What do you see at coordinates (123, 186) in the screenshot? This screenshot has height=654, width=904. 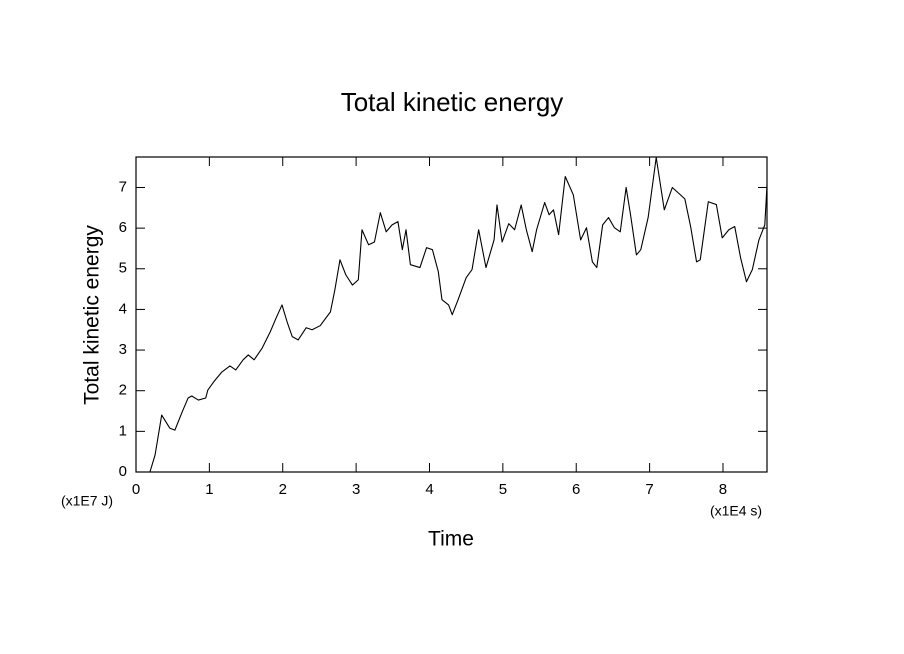 I see `y-tick-label: 7` at bounding box center [123, 186].